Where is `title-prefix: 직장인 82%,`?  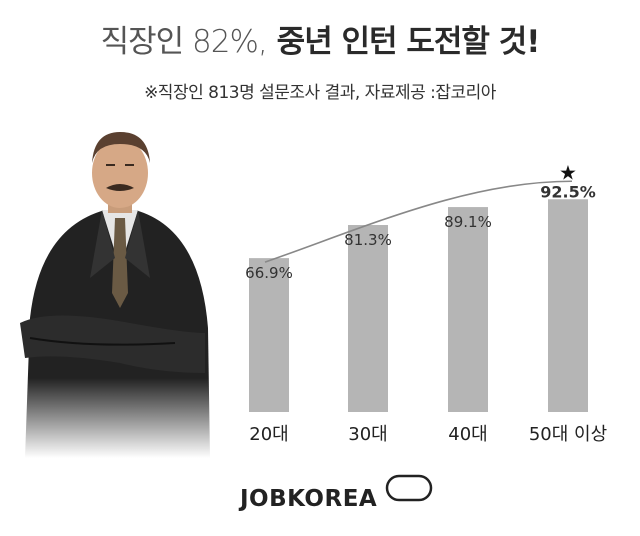 title-prefix: 직장인 82%, is located at coordinates (184, 42).